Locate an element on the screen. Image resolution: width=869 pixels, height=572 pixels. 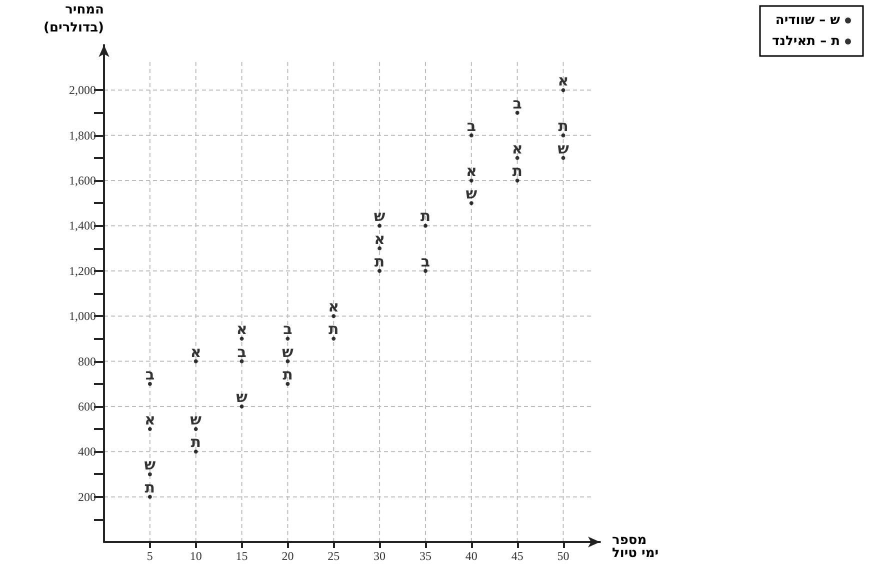
y-tick-label: 600 is located at coordinates (87, 406).